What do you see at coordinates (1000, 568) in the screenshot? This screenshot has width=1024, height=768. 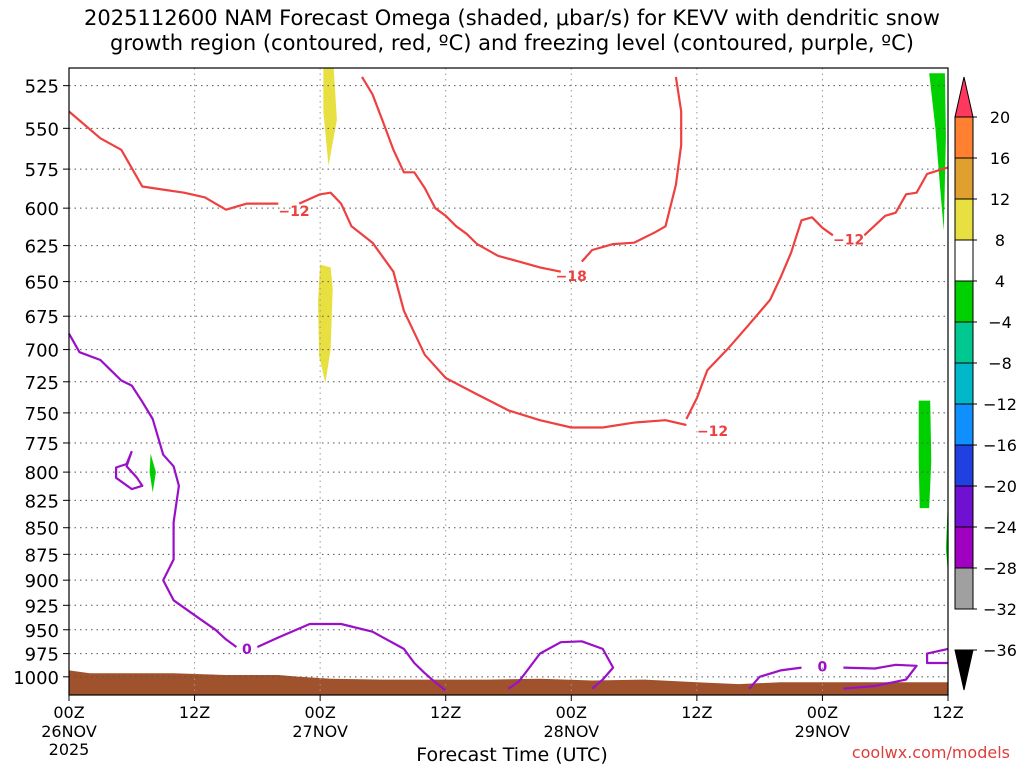 I see `colorbar-label: −28` at bounding box center [1000, 568].